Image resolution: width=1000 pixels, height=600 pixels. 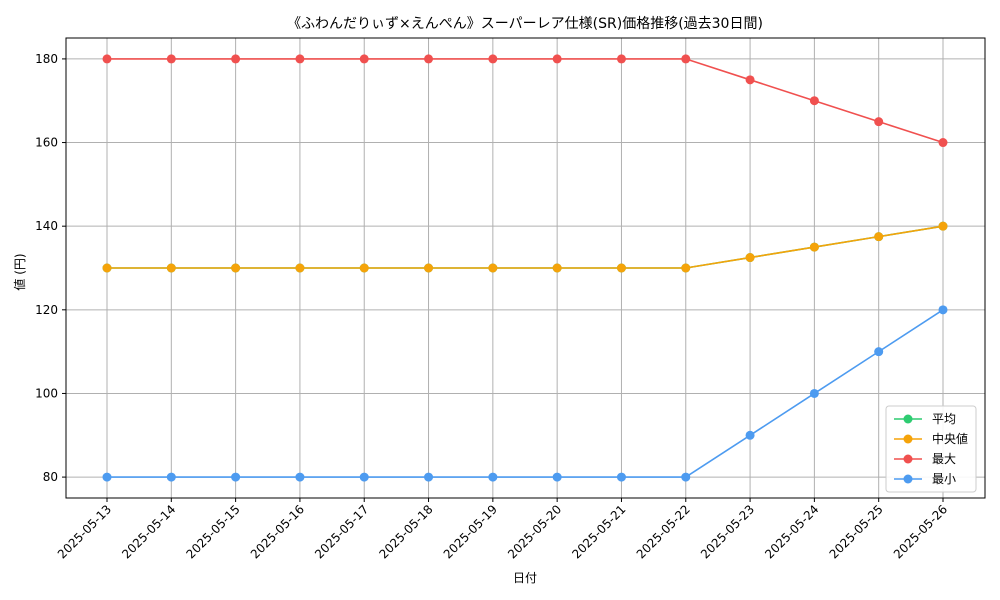 I want to click on series-平均, so click(x=525, y=247).